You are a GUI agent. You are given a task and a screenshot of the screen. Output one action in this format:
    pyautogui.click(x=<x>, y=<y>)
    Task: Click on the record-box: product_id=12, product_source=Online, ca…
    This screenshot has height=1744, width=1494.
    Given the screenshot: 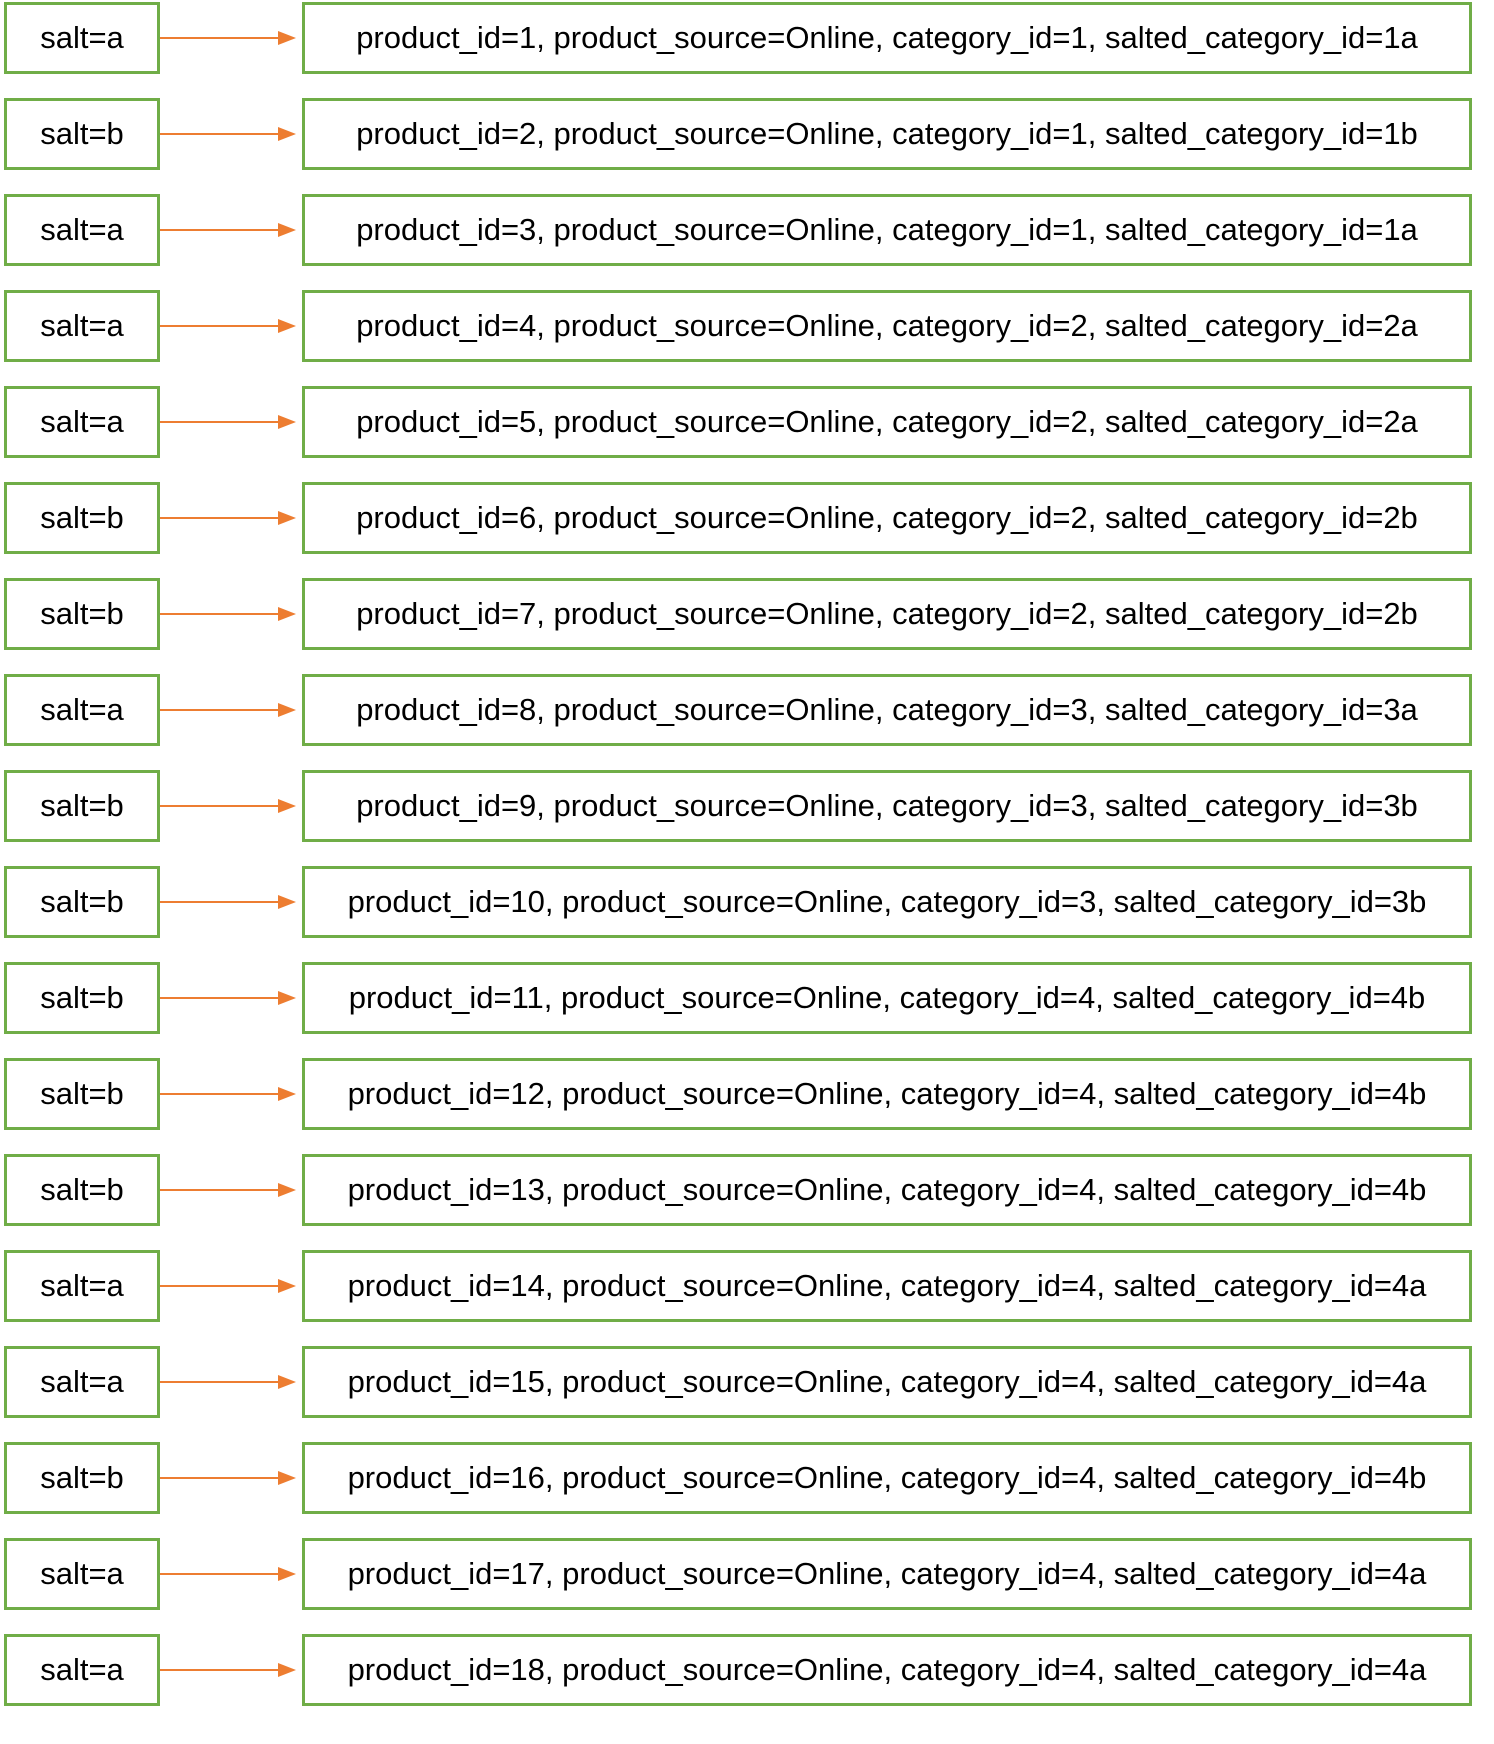 What is the action you would take?
    pyautogui.click(x=887, y=1094)
    